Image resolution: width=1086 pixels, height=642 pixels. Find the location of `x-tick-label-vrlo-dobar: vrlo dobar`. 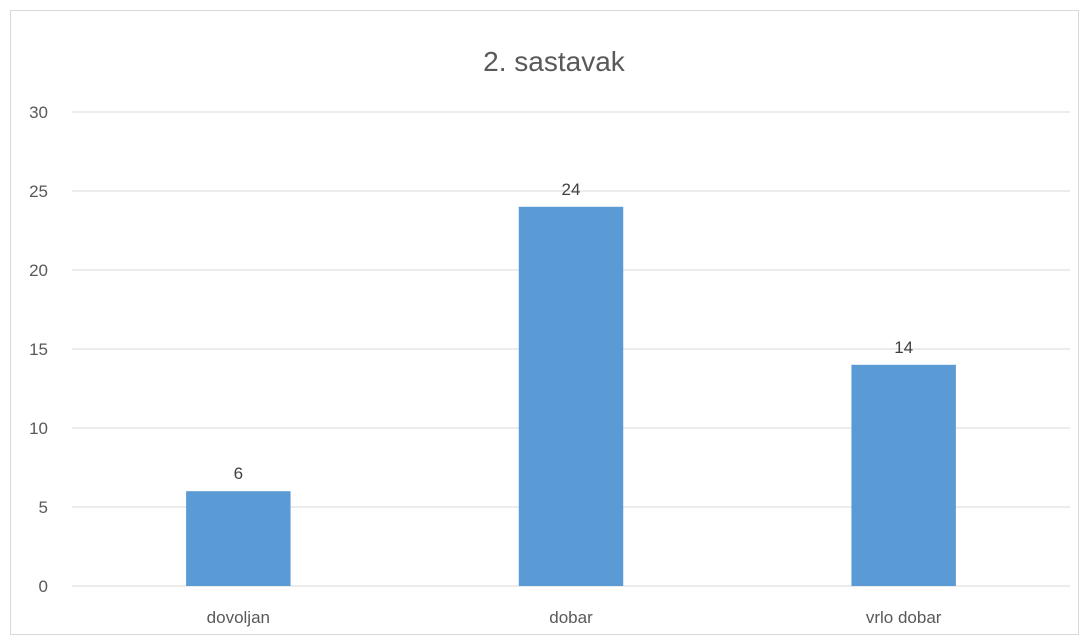

x-tick-label-vrlo-dobar: vrlo dobar is located at coordinates (904, 617).